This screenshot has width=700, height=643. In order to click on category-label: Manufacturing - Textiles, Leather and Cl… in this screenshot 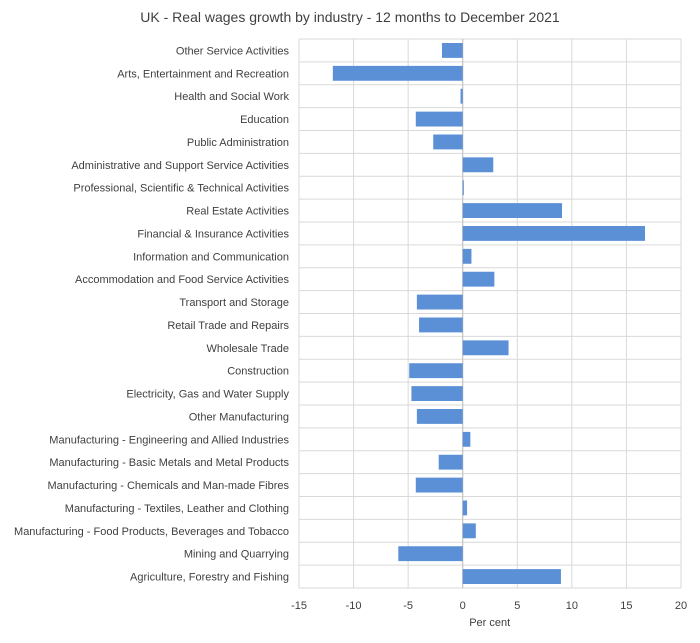, I will do `click(177, 509)`.